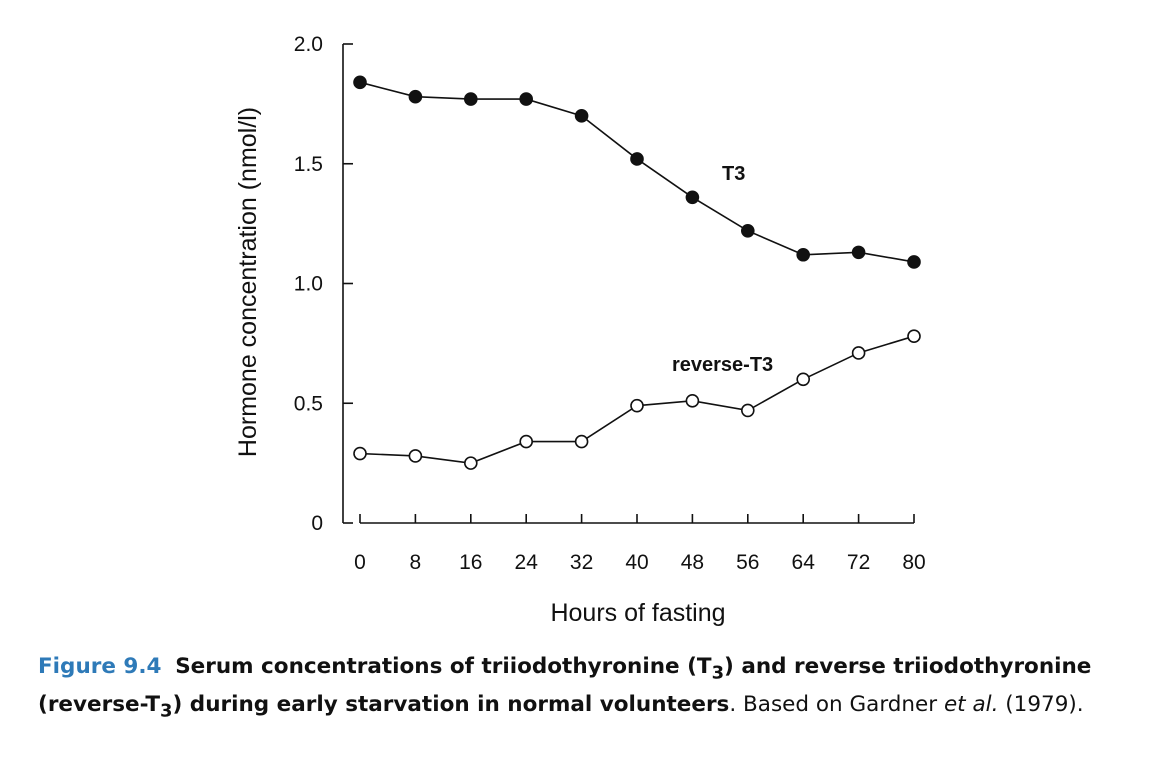 This screenshot has height=769, width=1157. Describe the element at coordinates (527, 562) in the screenshot. I see `x-tick-label: 24` at that location.